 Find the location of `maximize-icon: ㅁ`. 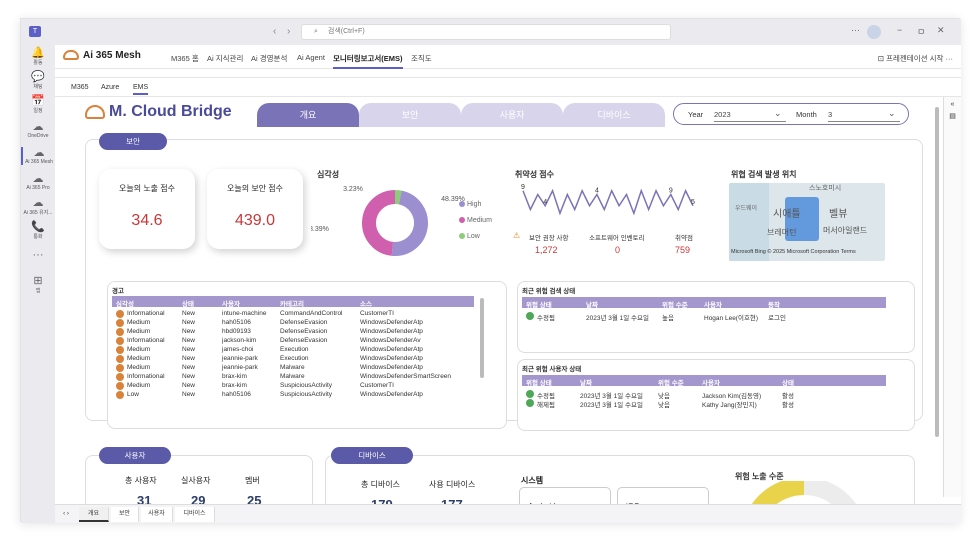

maximize-icon: ㅁ is located at coordinates (921, 32).